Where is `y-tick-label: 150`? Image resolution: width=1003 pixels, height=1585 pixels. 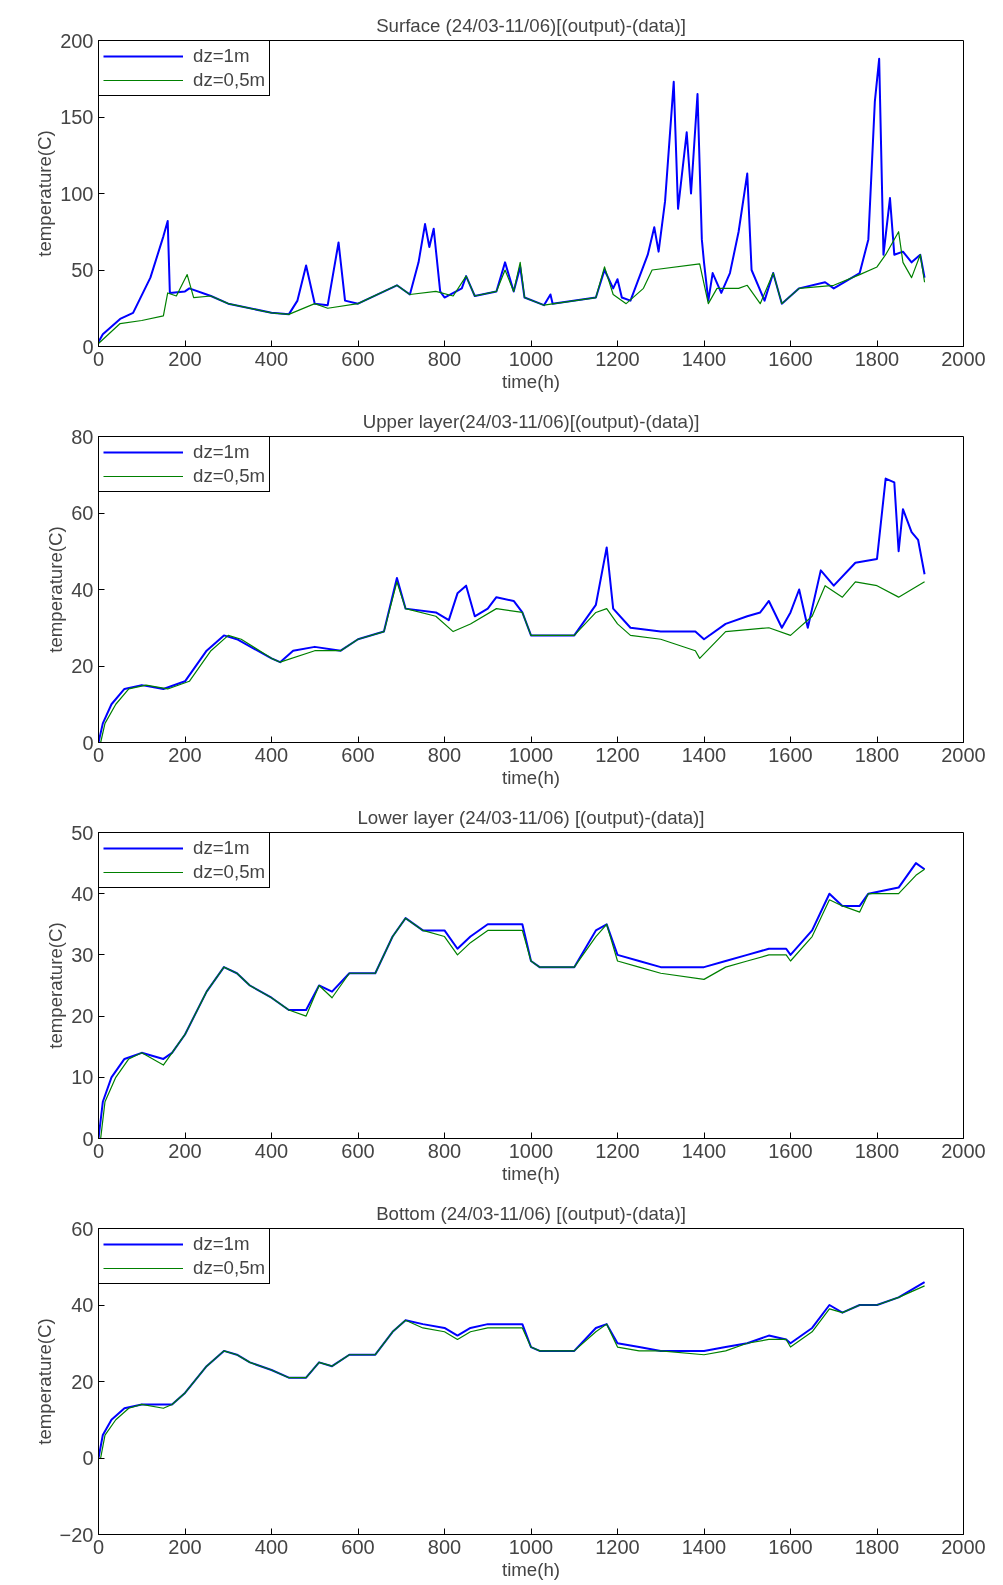
y-tick-label: 150 is located at coordinates (77, 117).